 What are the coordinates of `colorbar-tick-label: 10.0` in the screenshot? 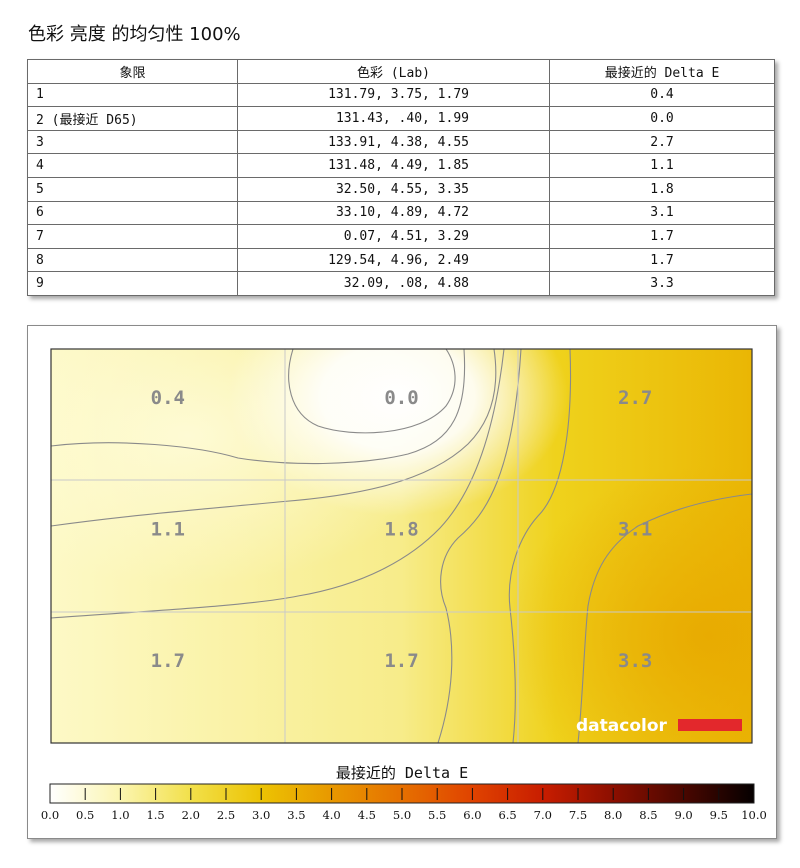 It's located at (754, 815).